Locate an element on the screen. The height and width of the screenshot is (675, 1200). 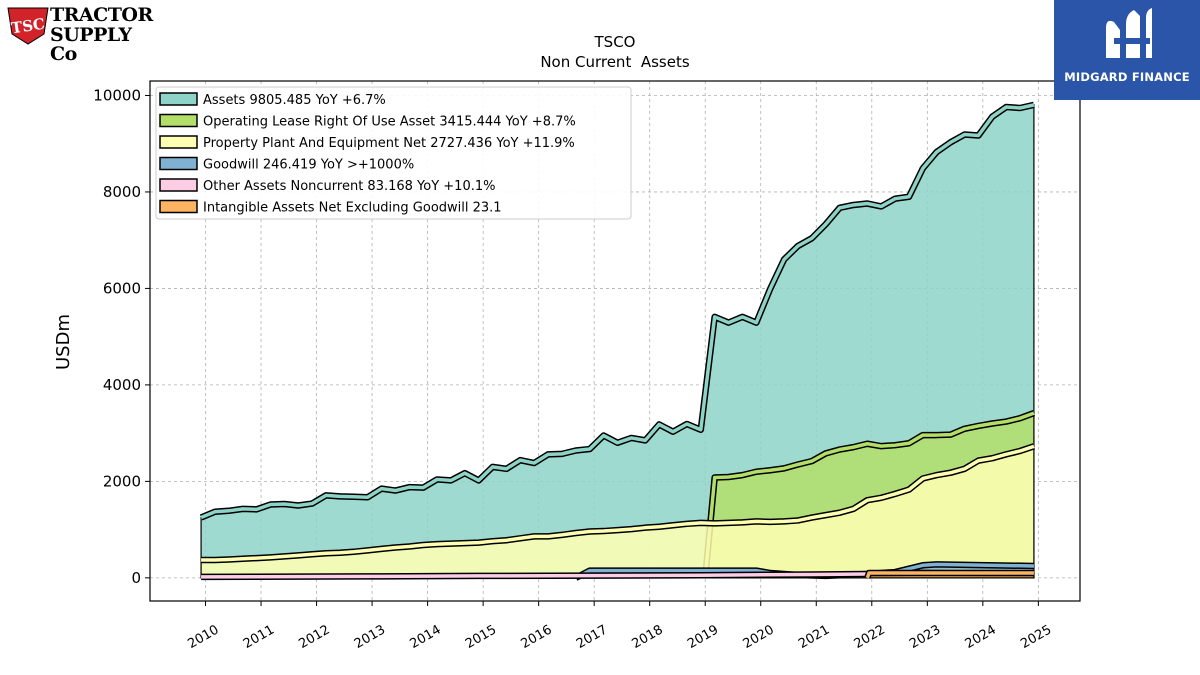
legend-label: Assets 9805.485 YoY +6.7% is located at coordinates (294, 100).